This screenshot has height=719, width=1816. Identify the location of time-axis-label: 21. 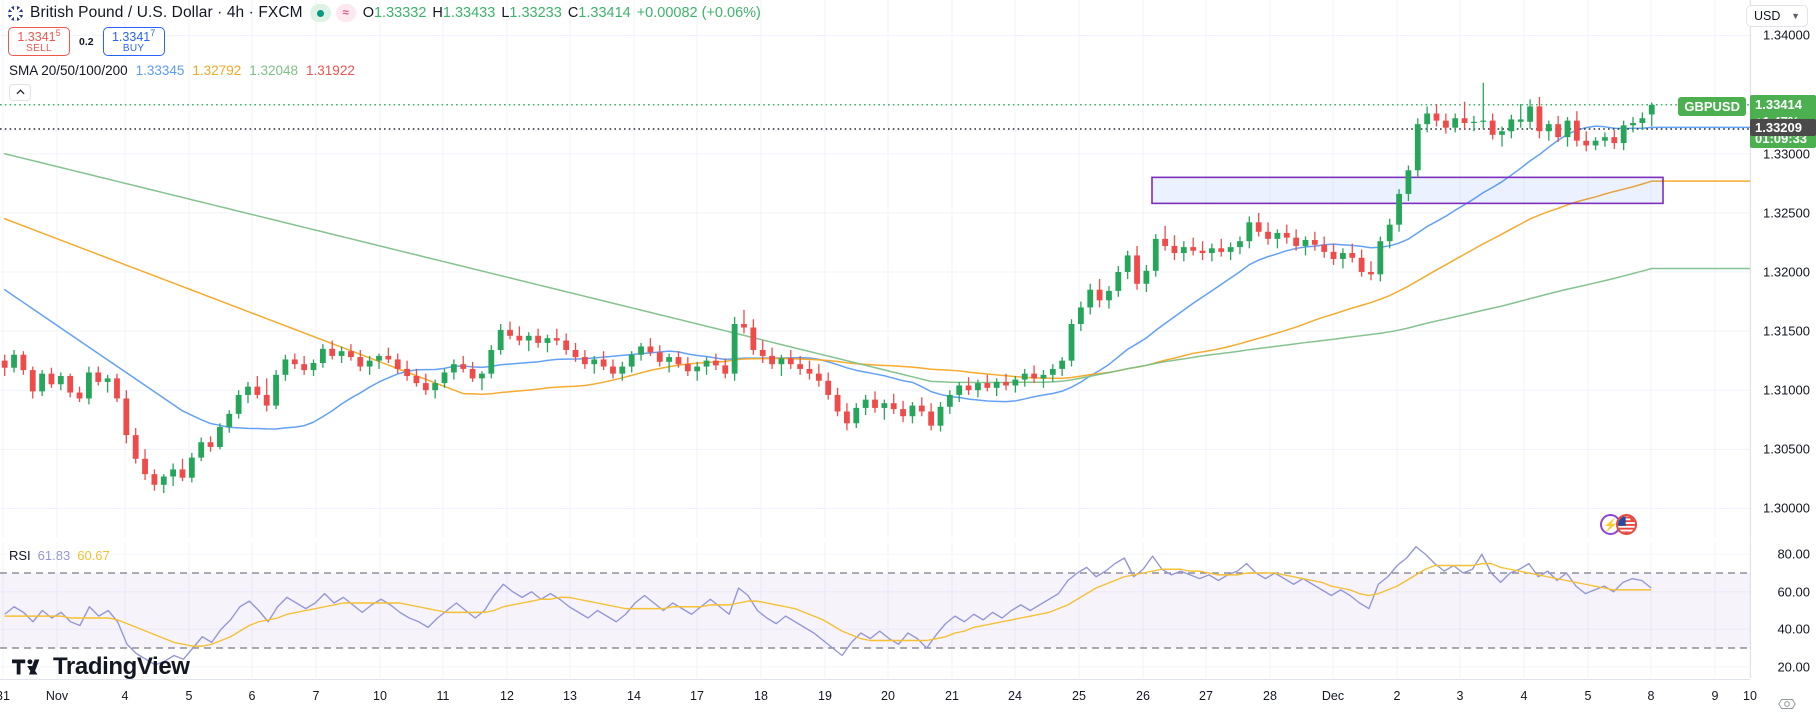
(952, 696).